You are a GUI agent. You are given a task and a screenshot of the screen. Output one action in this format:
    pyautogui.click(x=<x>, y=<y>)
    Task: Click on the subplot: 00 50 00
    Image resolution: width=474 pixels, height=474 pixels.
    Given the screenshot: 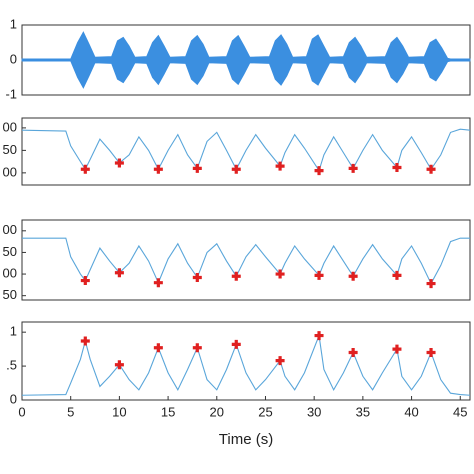 What is the action you would take?
    pyautogui.click(x=237, y=151)
    